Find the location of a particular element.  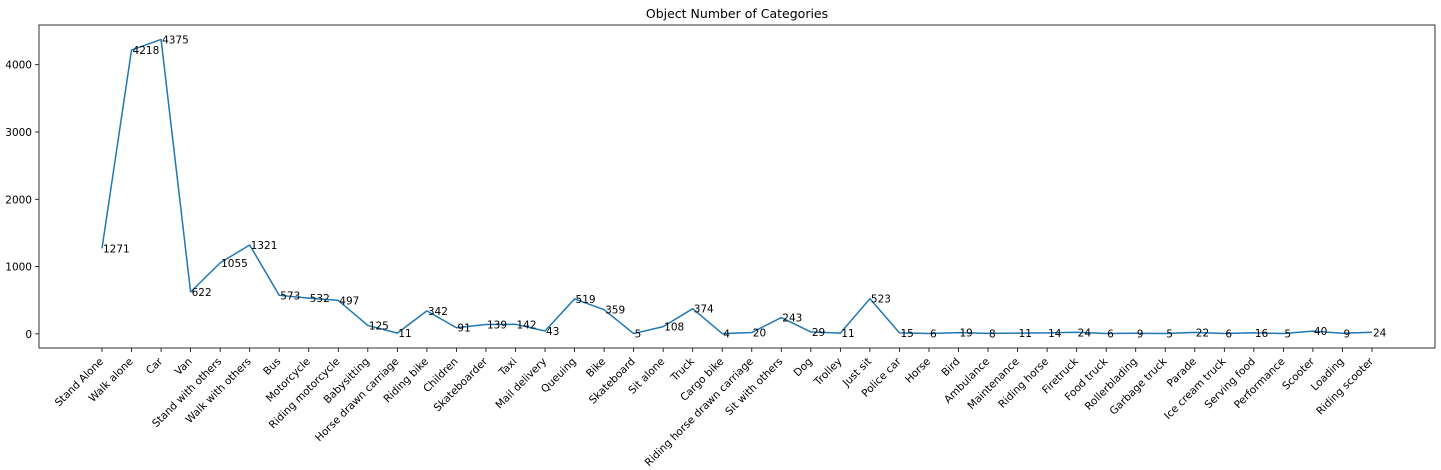

data-label: 622 is located at coordinates (202, 293).